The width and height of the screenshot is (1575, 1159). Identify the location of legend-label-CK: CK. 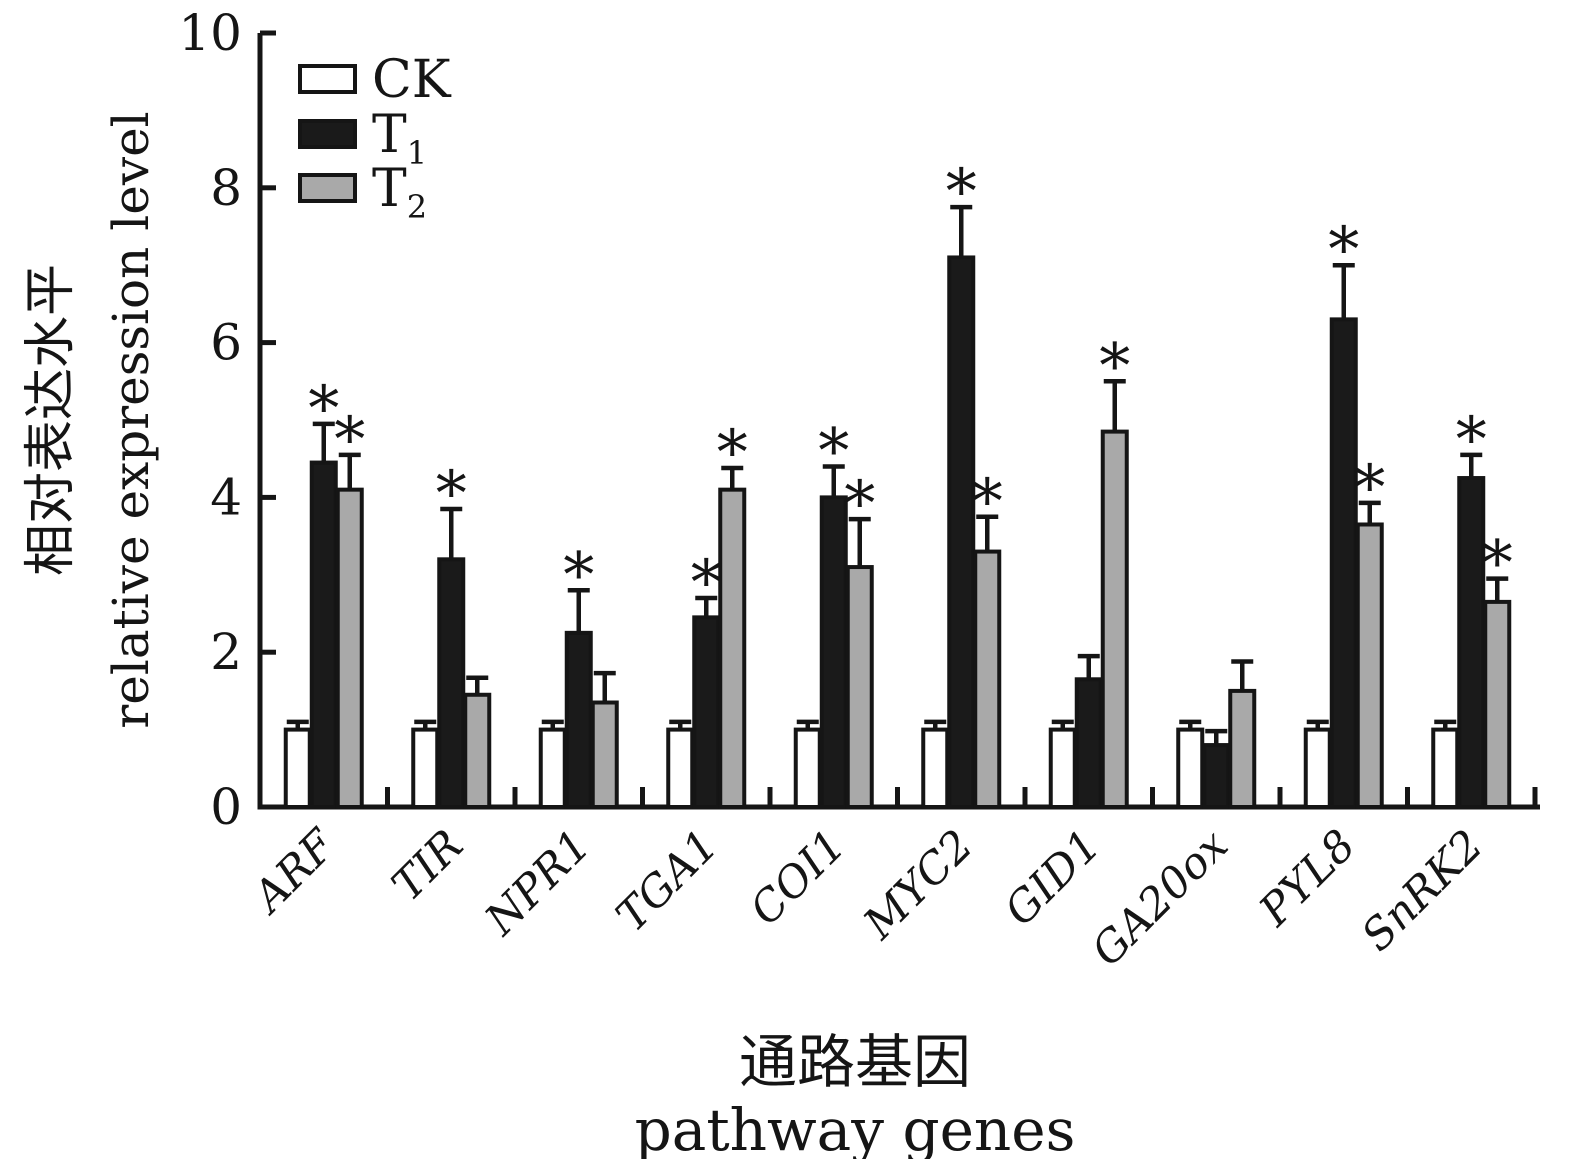
(412, 80).